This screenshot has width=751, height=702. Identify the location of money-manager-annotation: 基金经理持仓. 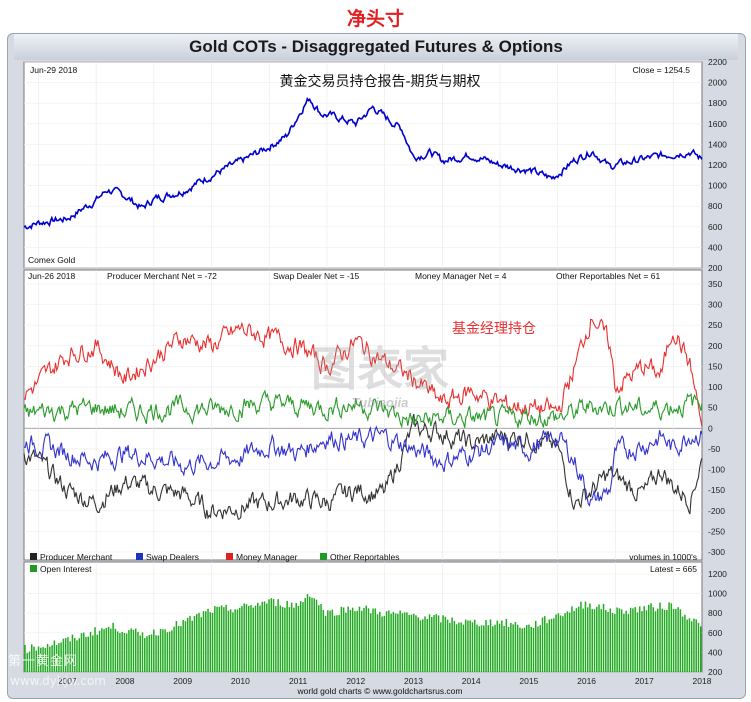
(494, 328).